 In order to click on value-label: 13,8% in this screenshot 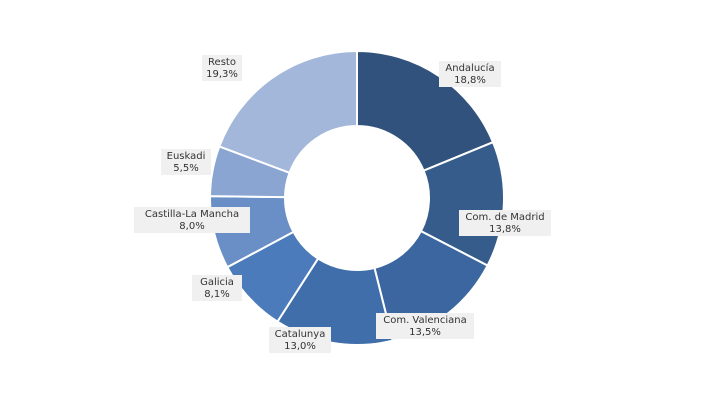, I will do `click(505, 229)`.